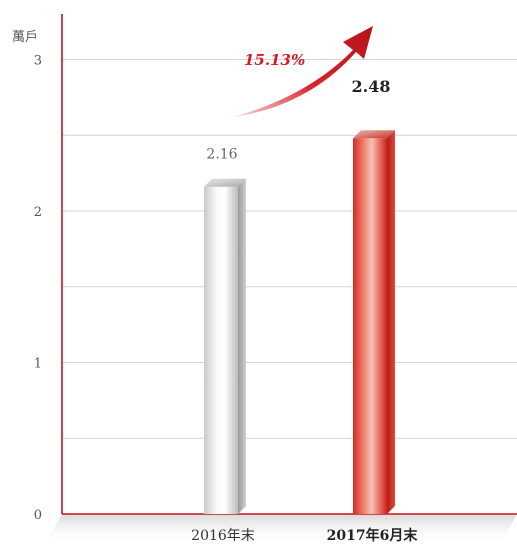  What do you see at coordinates (242, 346) in the screenshot?
I see `bar-2016-side` at bounding box center [242, 346].